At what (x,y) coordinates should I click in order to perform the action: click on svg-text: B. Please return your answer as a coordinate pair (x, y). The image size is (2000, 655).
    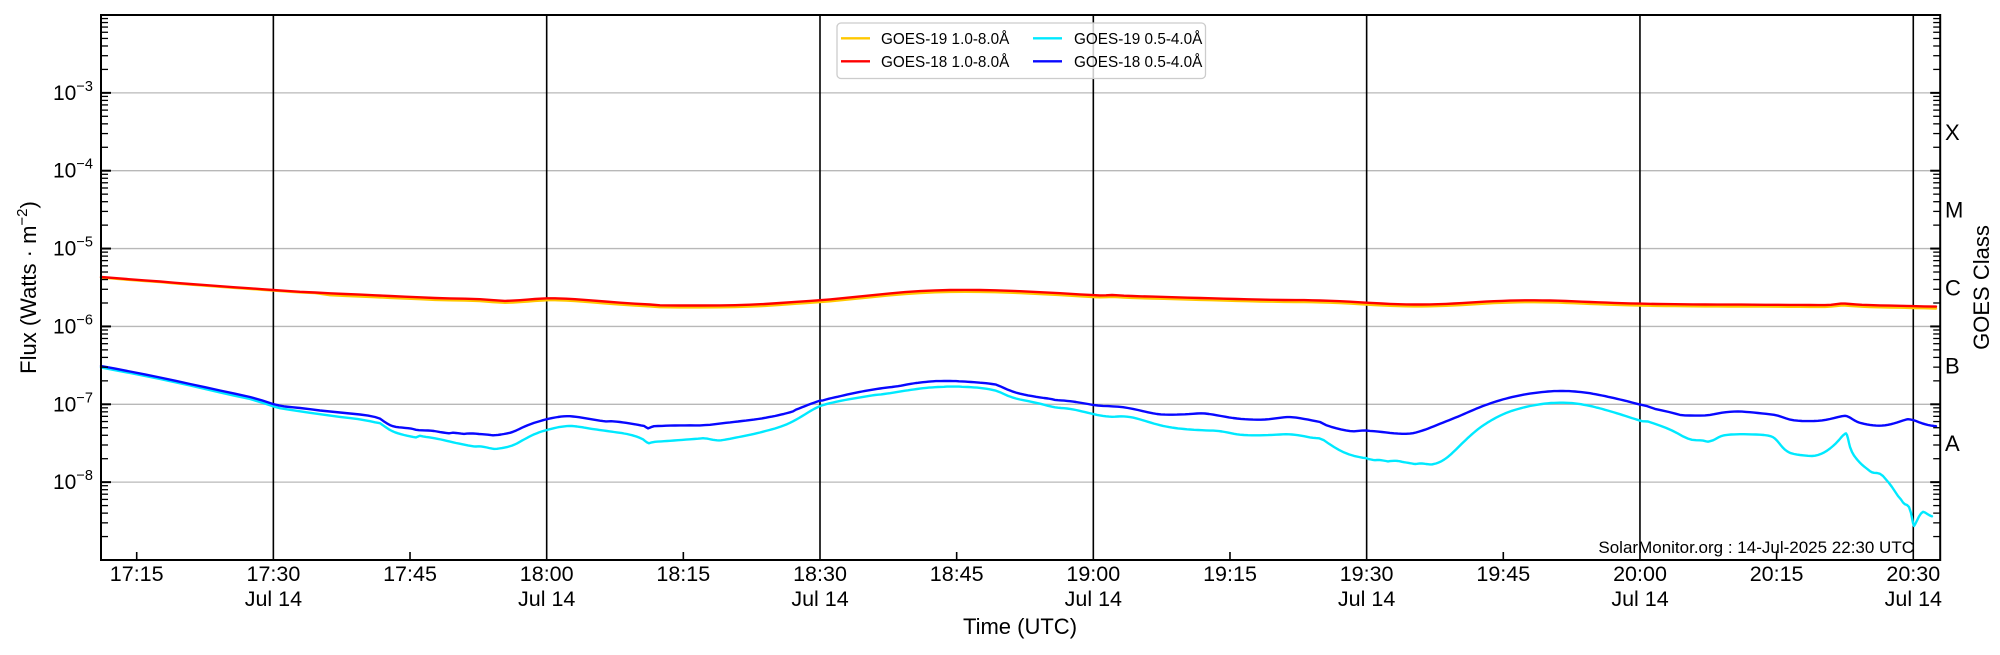
    Looking at the image, I should click on (1952, 365).